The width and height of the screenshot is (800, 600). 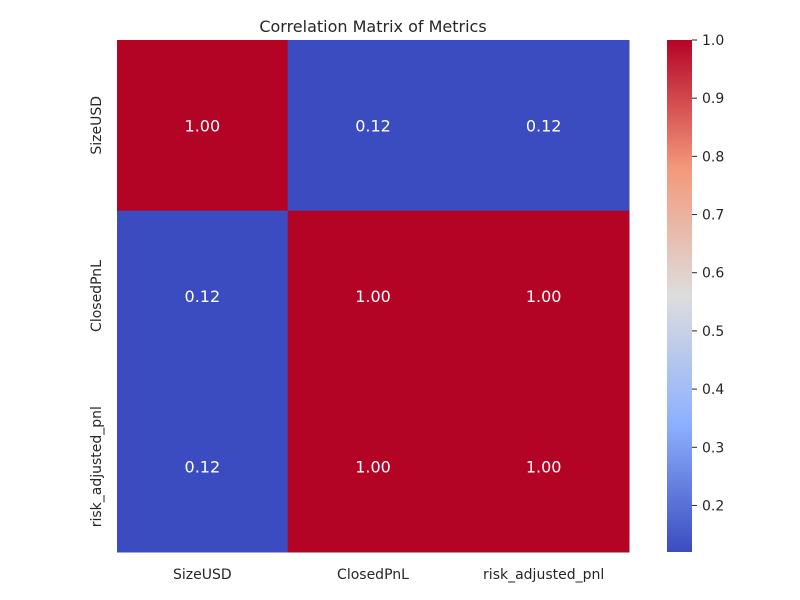 I want to click on chart-title: Correlation Matrix of Metrics, so click(x=372, y=26).